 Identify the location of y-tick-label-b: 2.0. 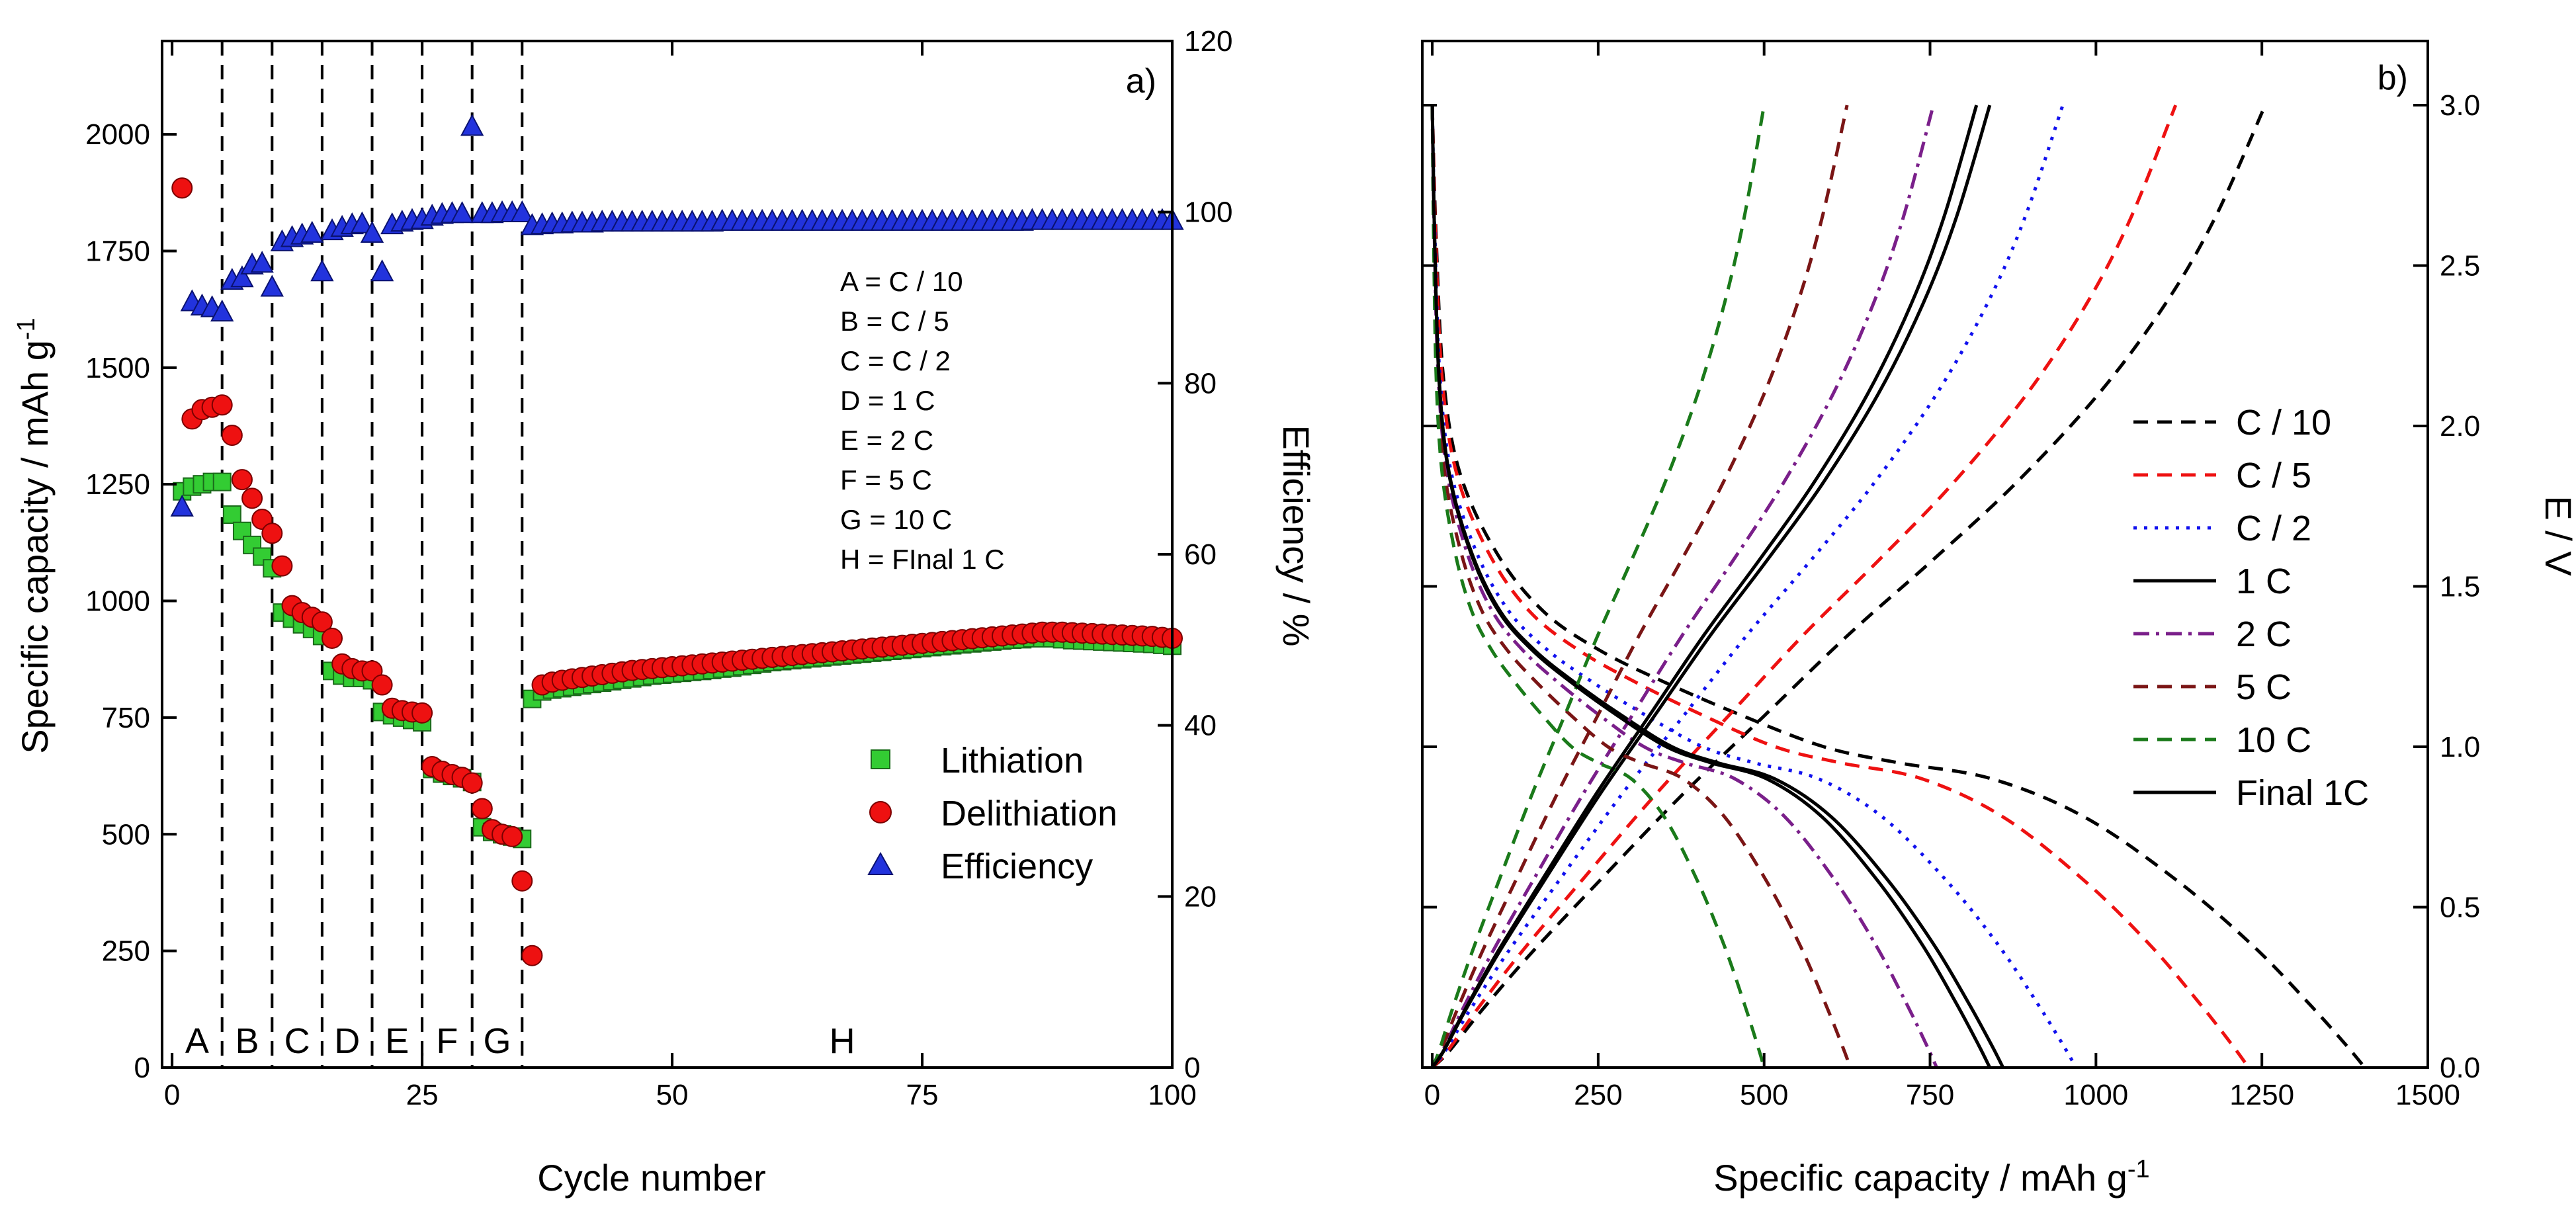
(2460, 427).